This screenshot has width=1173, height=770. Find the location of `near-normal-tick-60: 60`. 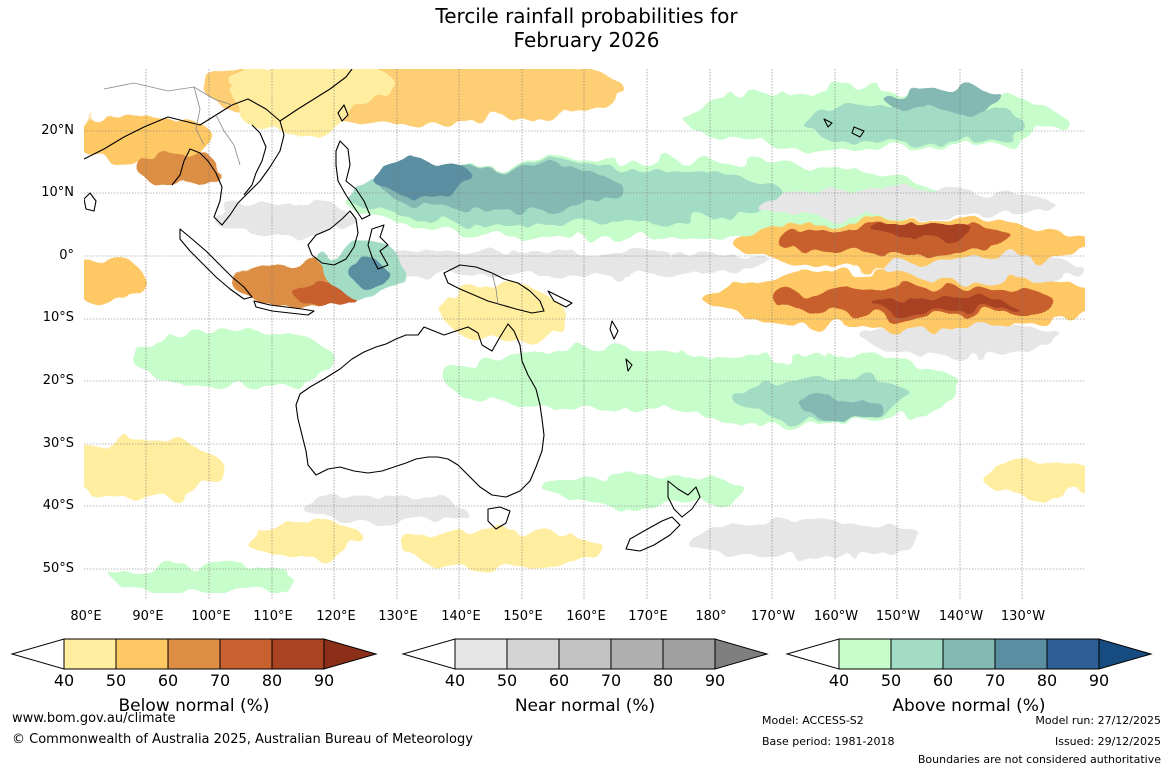

near-normal-tick-60: 60 is located at coordinates (559, 680).